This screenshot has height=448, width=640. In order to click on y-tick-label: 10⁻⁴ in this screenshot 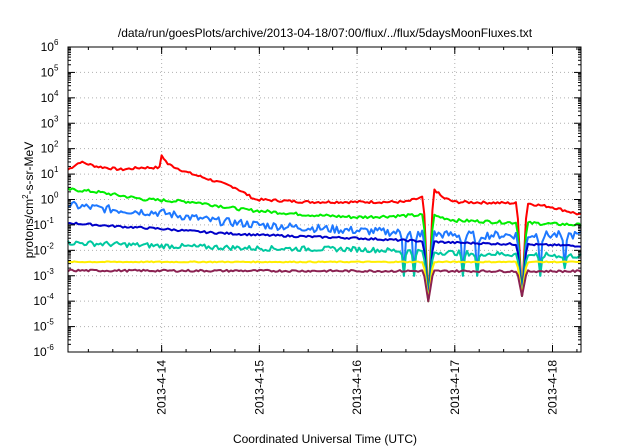, I will do `click(43, 300)`.